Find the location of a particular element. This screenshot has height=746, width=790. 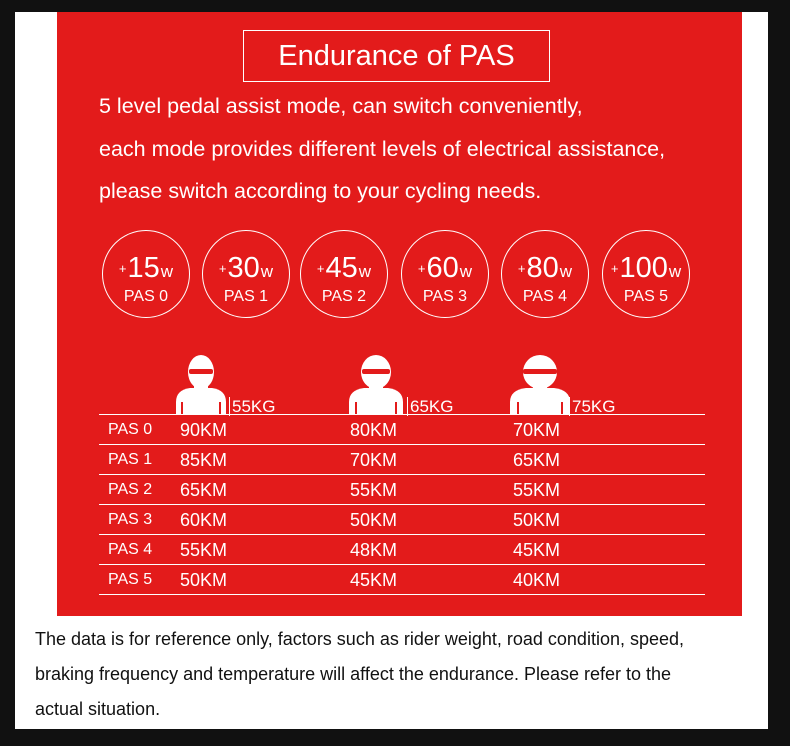

range-65kg: 48KM is located at coordinates (374, 550).